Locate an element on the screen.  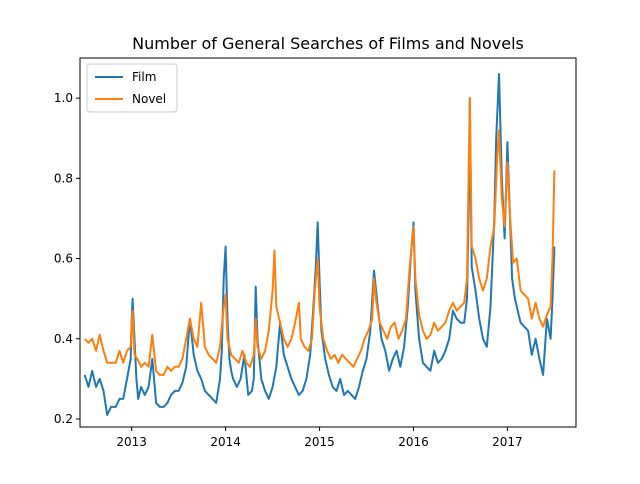
legend: Film Novel is located at coordinates (132, 88).